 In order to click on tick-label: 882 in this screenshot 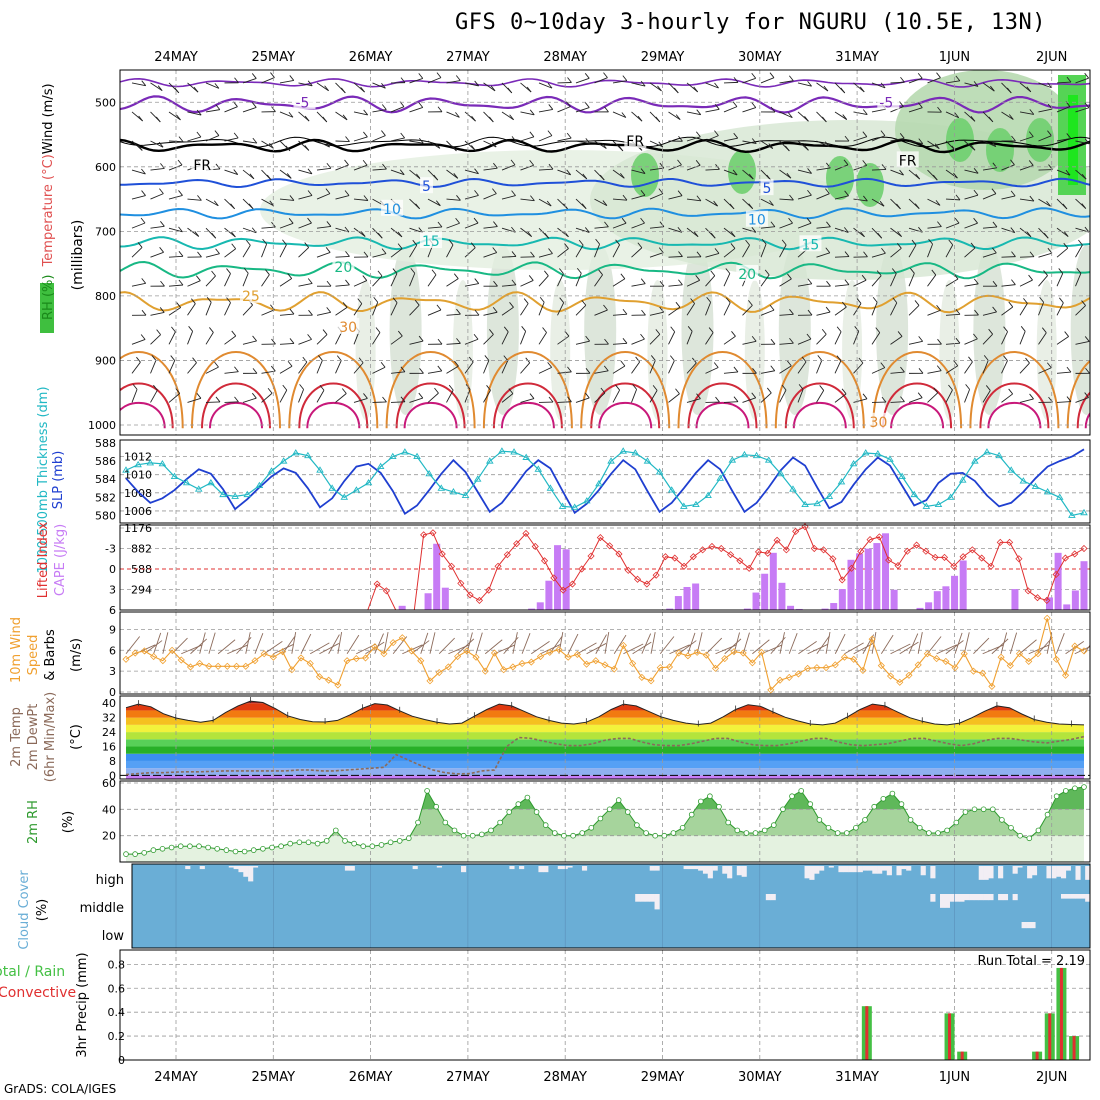, I will do `click(141, 549)`.